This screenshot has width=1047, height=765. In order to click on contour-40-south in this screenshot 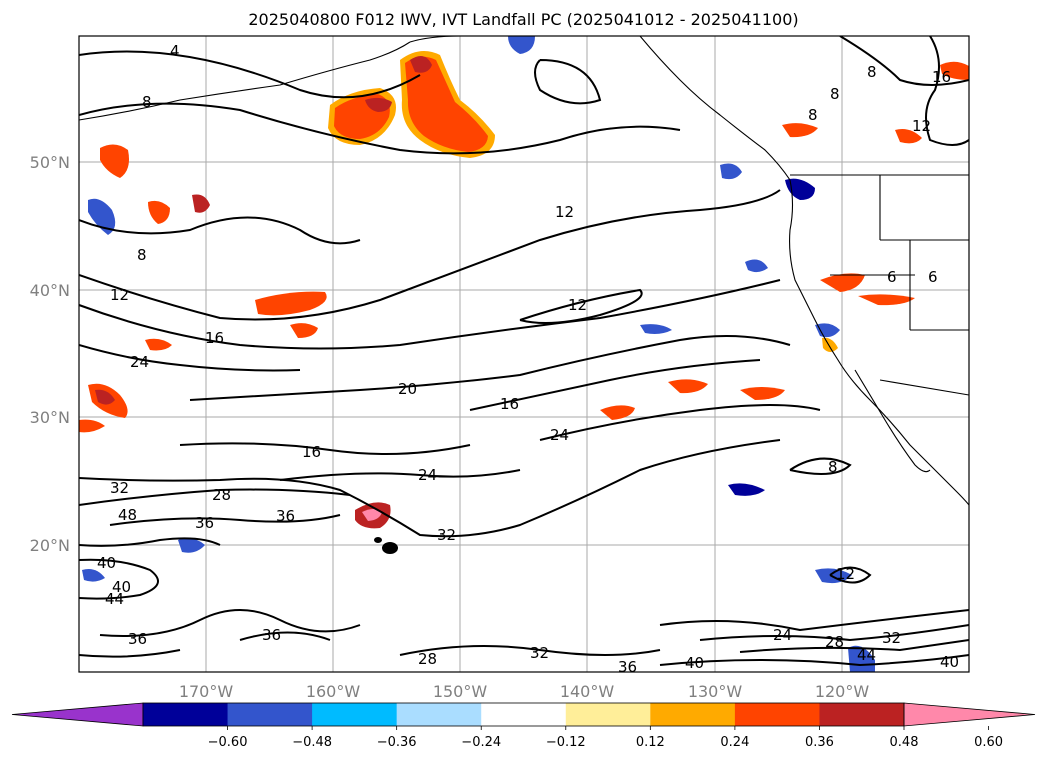, I will do `click(130, 653)`.